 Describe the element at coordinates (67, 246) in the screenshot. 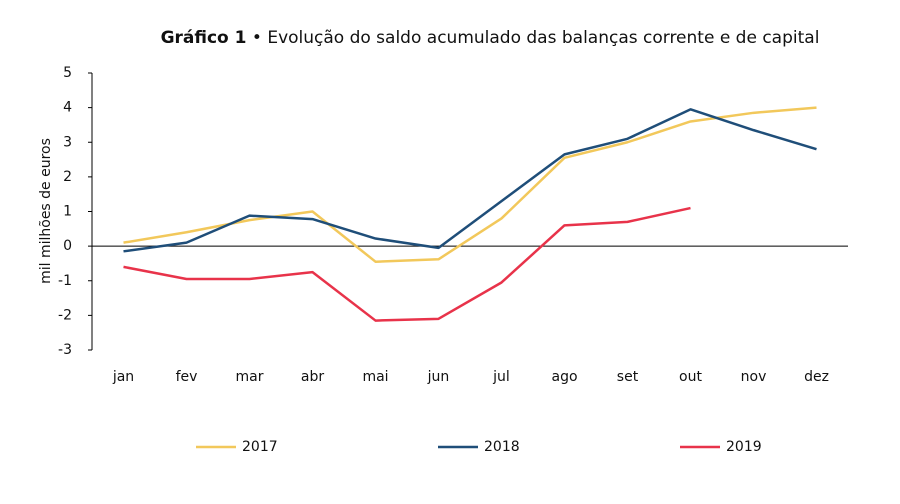

I see `y-tick-label: 0` at that location.